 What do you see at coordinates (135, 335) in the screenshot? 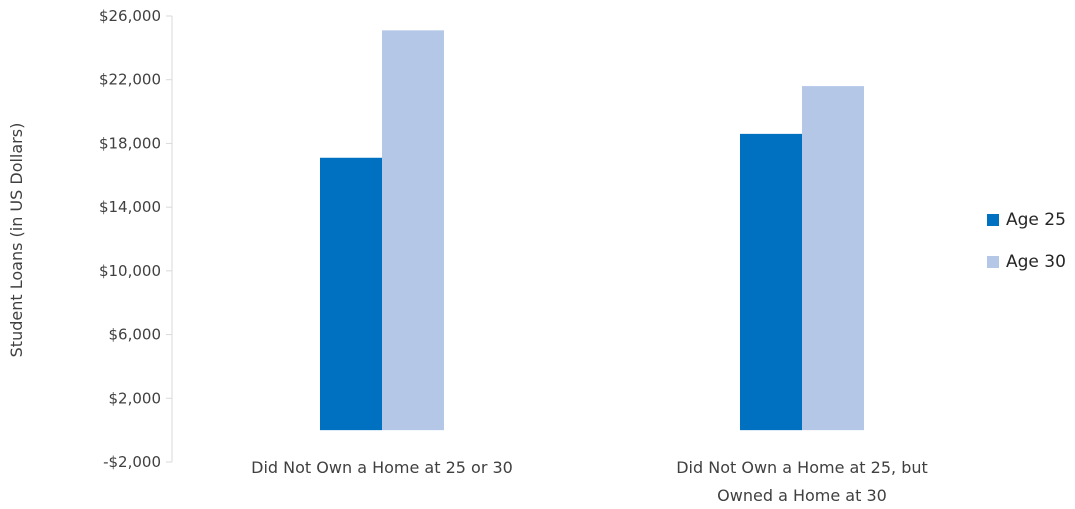
I see `y-tick-label: $6,000` at bounding box center [135, 335].